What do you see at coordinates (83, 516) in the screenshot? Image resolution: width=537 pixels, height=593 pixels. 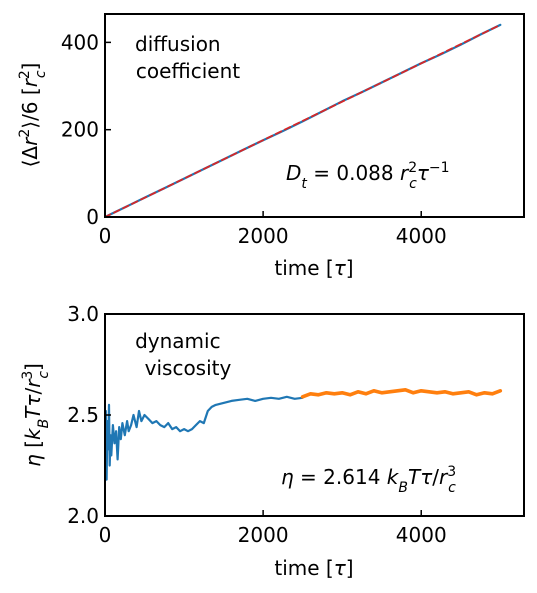 I see `y-tick-label-1-0: 2.0` at bounding box center [83, 516].